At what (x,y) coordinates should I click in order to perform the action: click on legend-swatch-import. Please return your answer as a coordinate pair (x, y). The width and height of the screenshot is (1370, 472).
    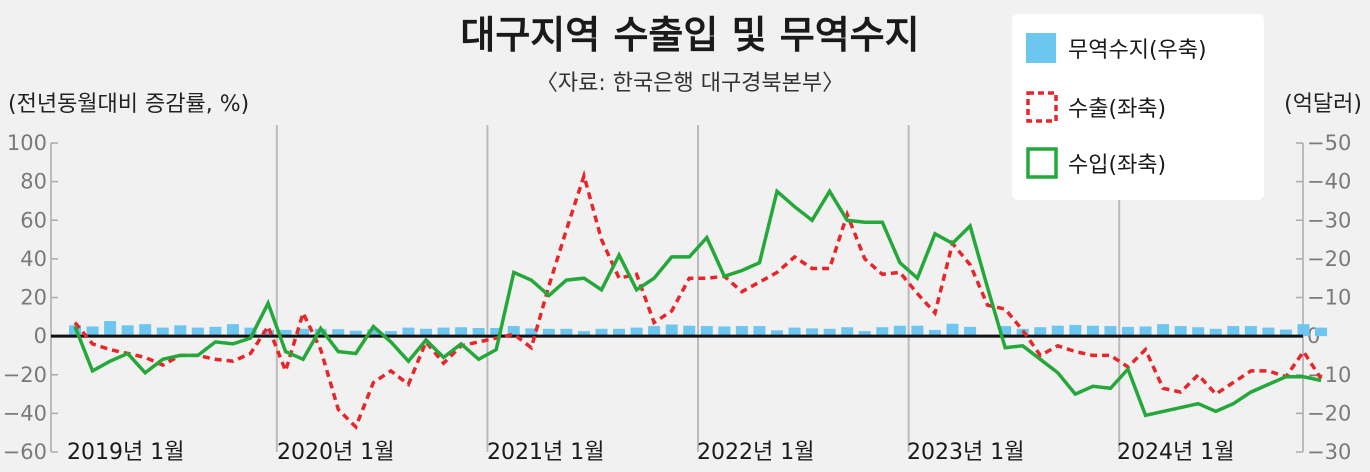
    Looking at the image, I should click on (1042, 163).